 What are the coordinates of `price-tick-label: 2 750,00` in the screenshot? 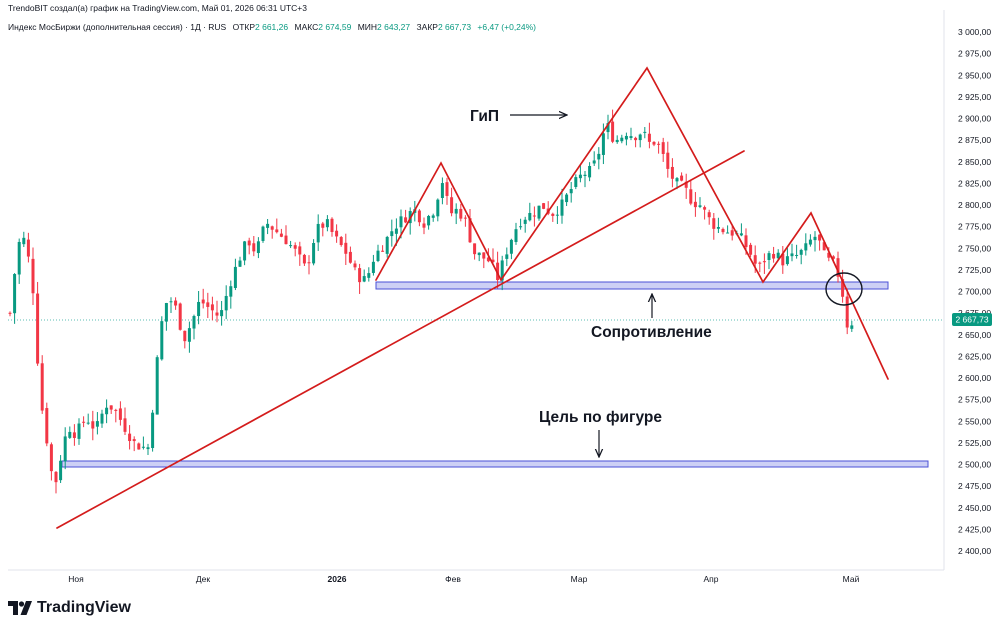 It's located at (974, 248).